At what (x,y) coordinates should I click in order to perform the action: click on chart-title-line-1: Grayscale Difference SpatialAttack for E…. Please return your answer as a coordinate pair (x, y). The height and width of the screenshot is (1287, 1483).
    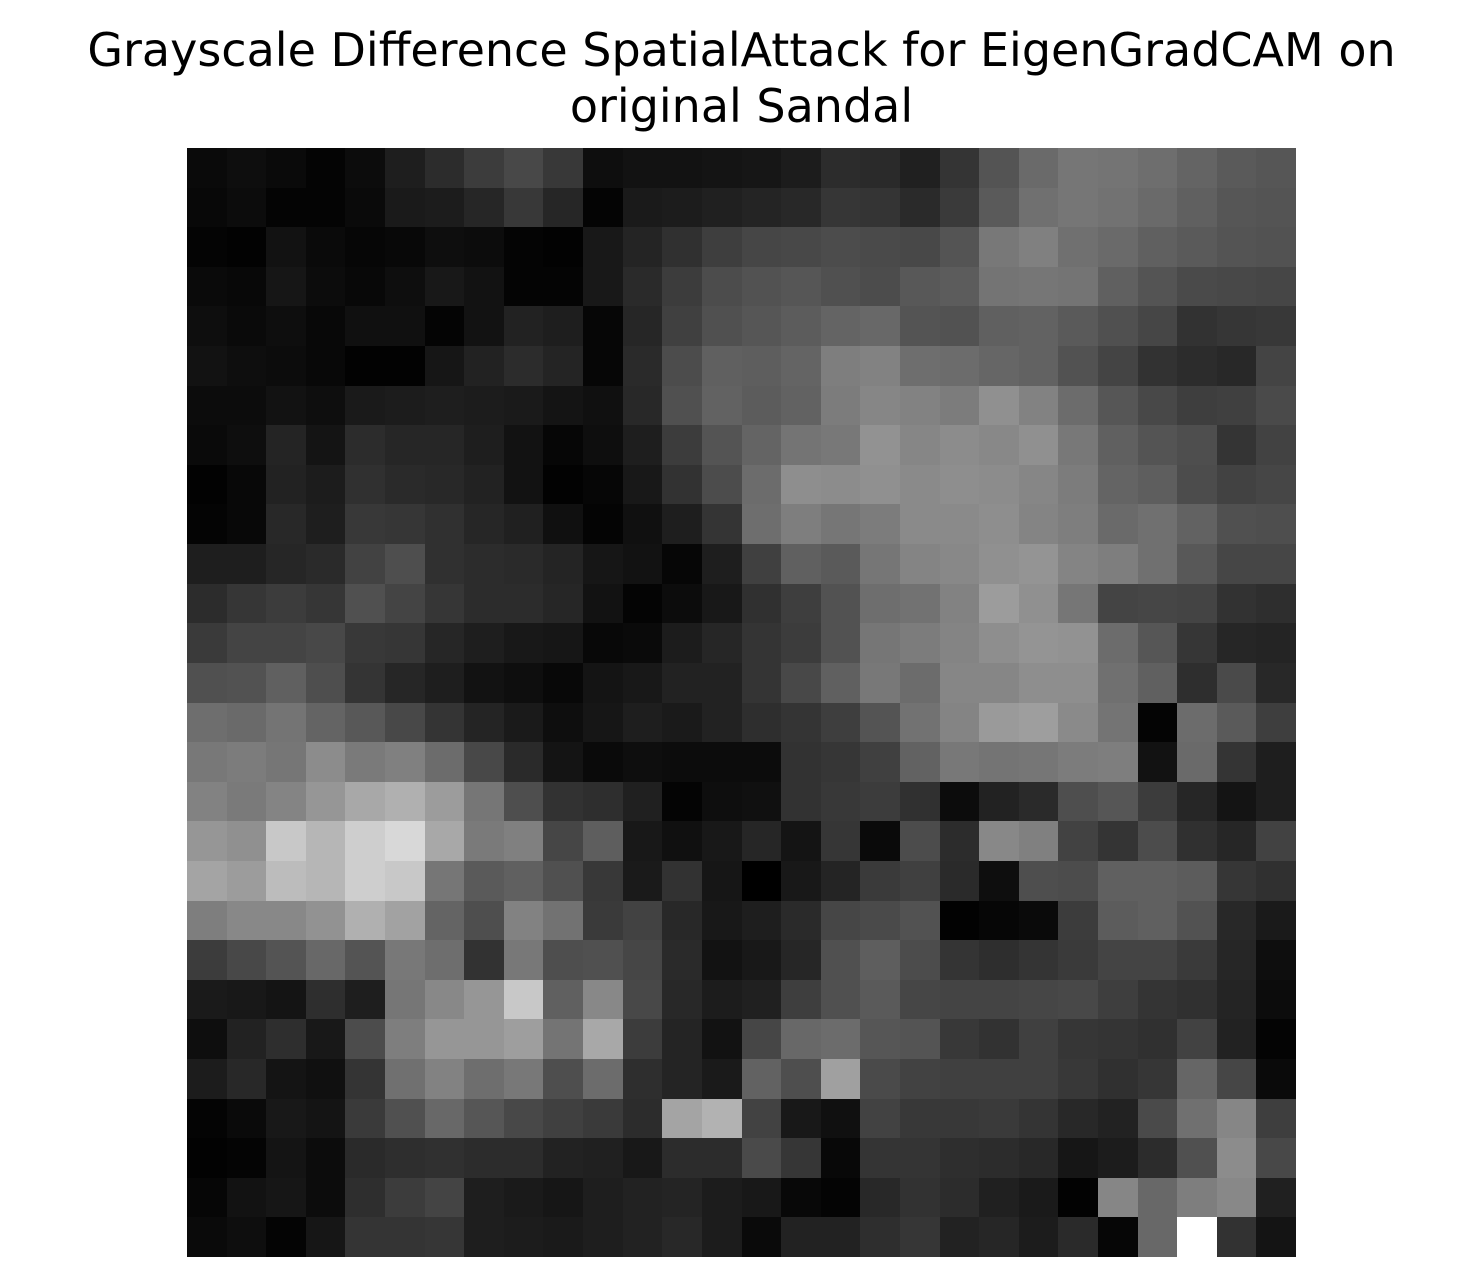
    Looking at the image, I should click on (741, 50).